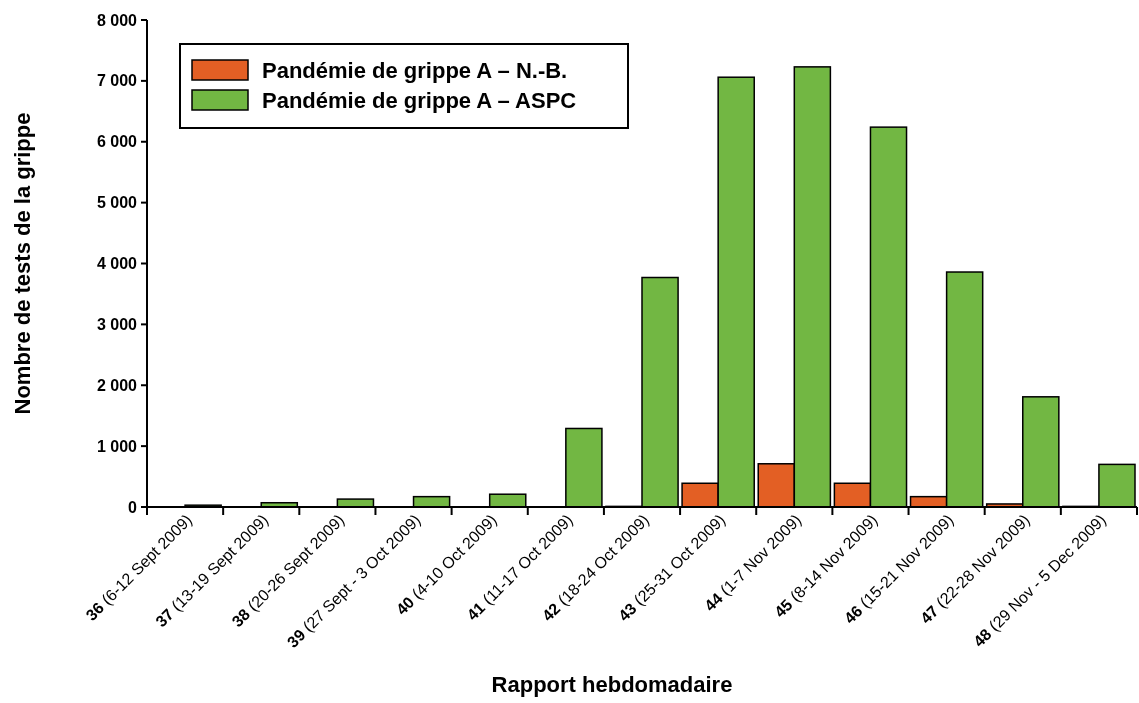 The height and width of the screenshot is (703, 1139). Describe the element at coordinates (612, 684) in the screenshot. I see `x-axis-title: Rapport hebdomadaire` at that location.